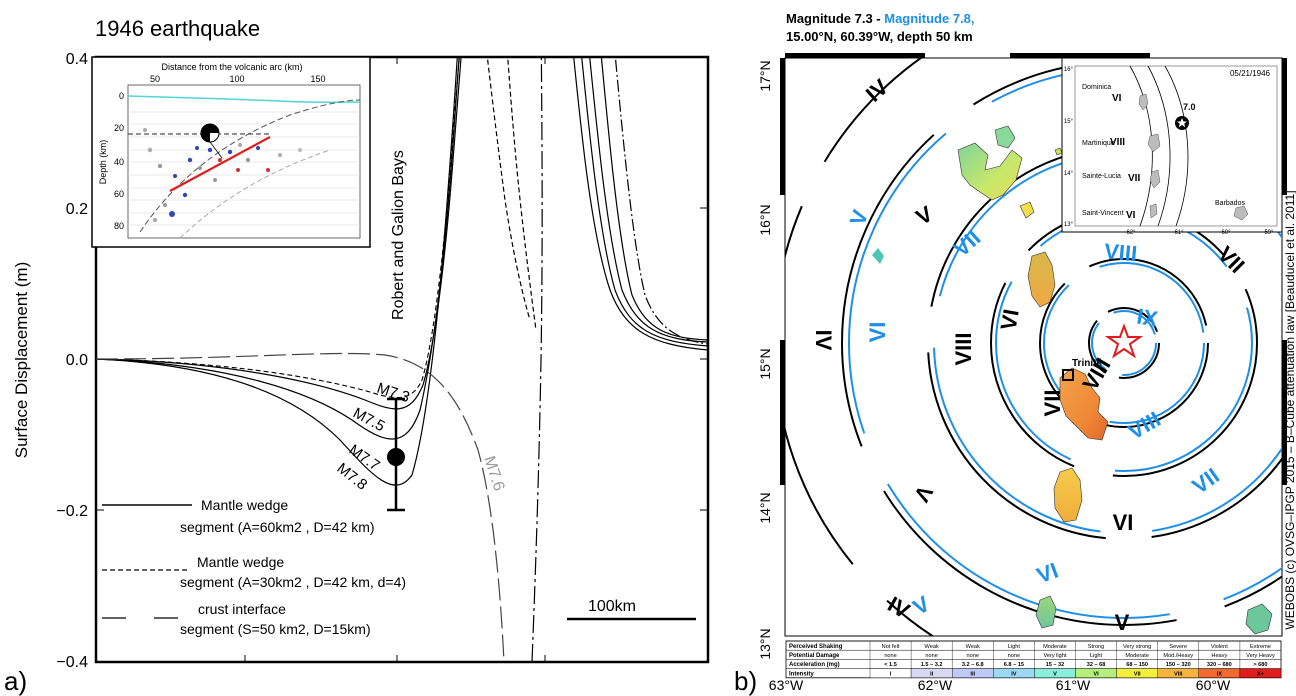 Image resolution: width=1296 pixels, height=696 pixels. What do you see at coordinates (973, 647) in the screenshot?
I see `scale-table-cell: Weak` at bounding box center [973, 647].